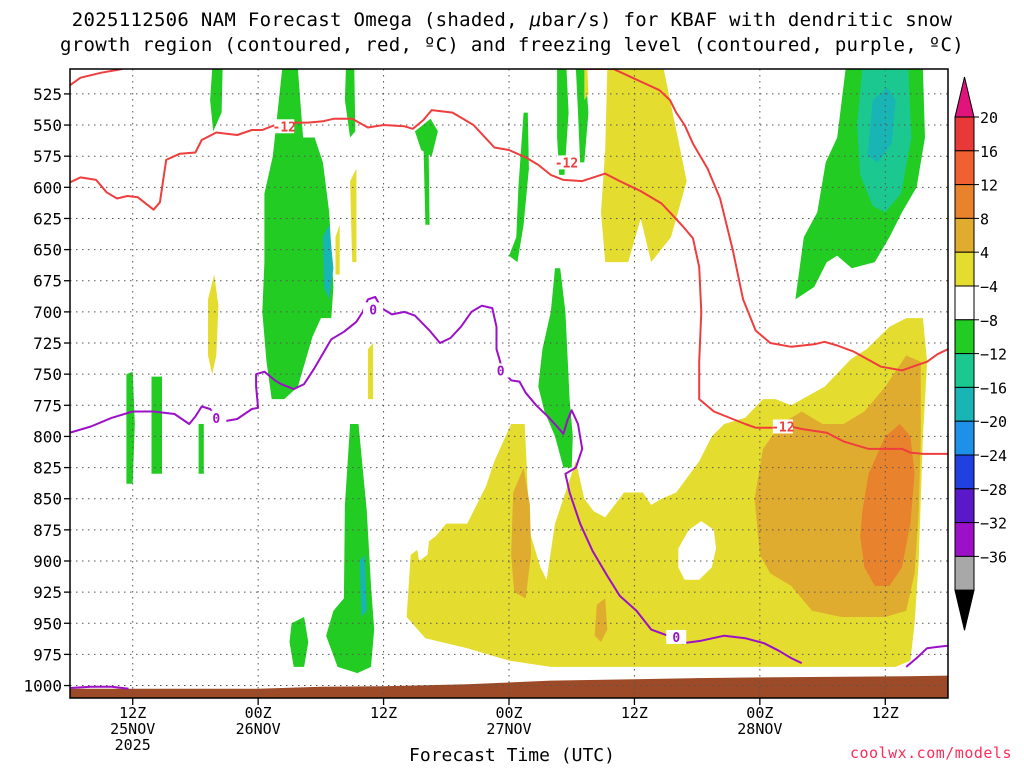  Describe the element at coordinates (989, 186) in the screenshot. I see `colorbar-label: 12` at that location.